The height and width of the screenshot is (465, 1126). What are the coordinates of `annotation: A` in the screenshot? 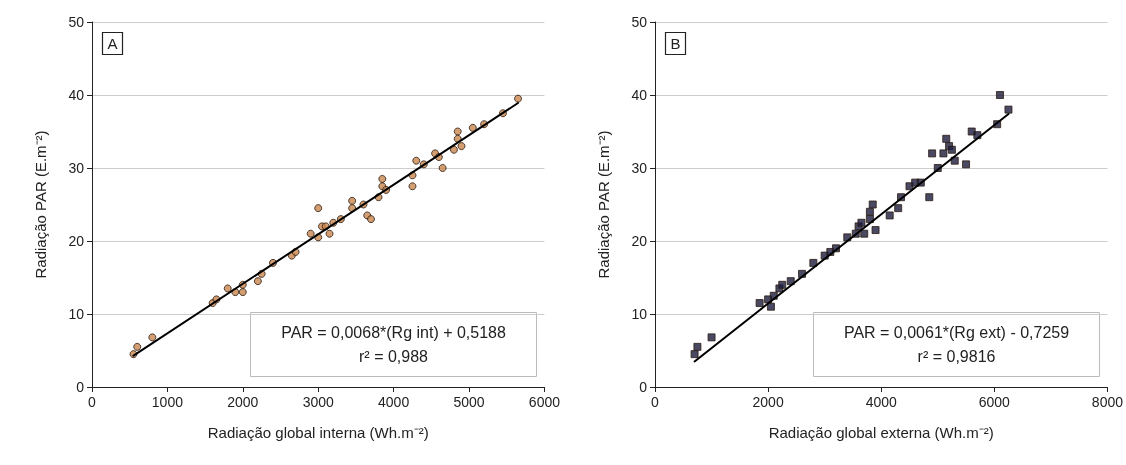 It's located at (112, 43).